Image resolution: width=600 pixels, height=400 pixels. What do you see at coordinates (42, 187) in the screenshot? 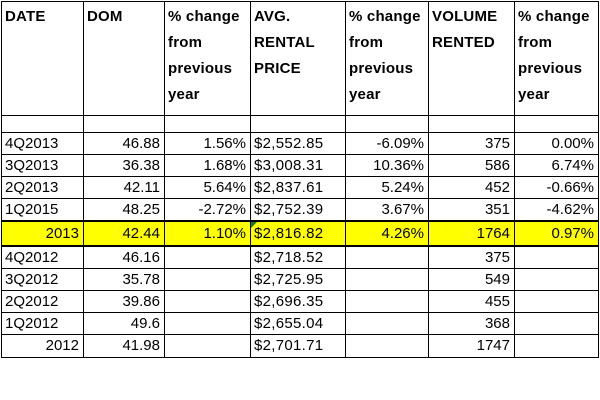
I see `date-cell: 2Q2013` at bounding box center [42, 187].